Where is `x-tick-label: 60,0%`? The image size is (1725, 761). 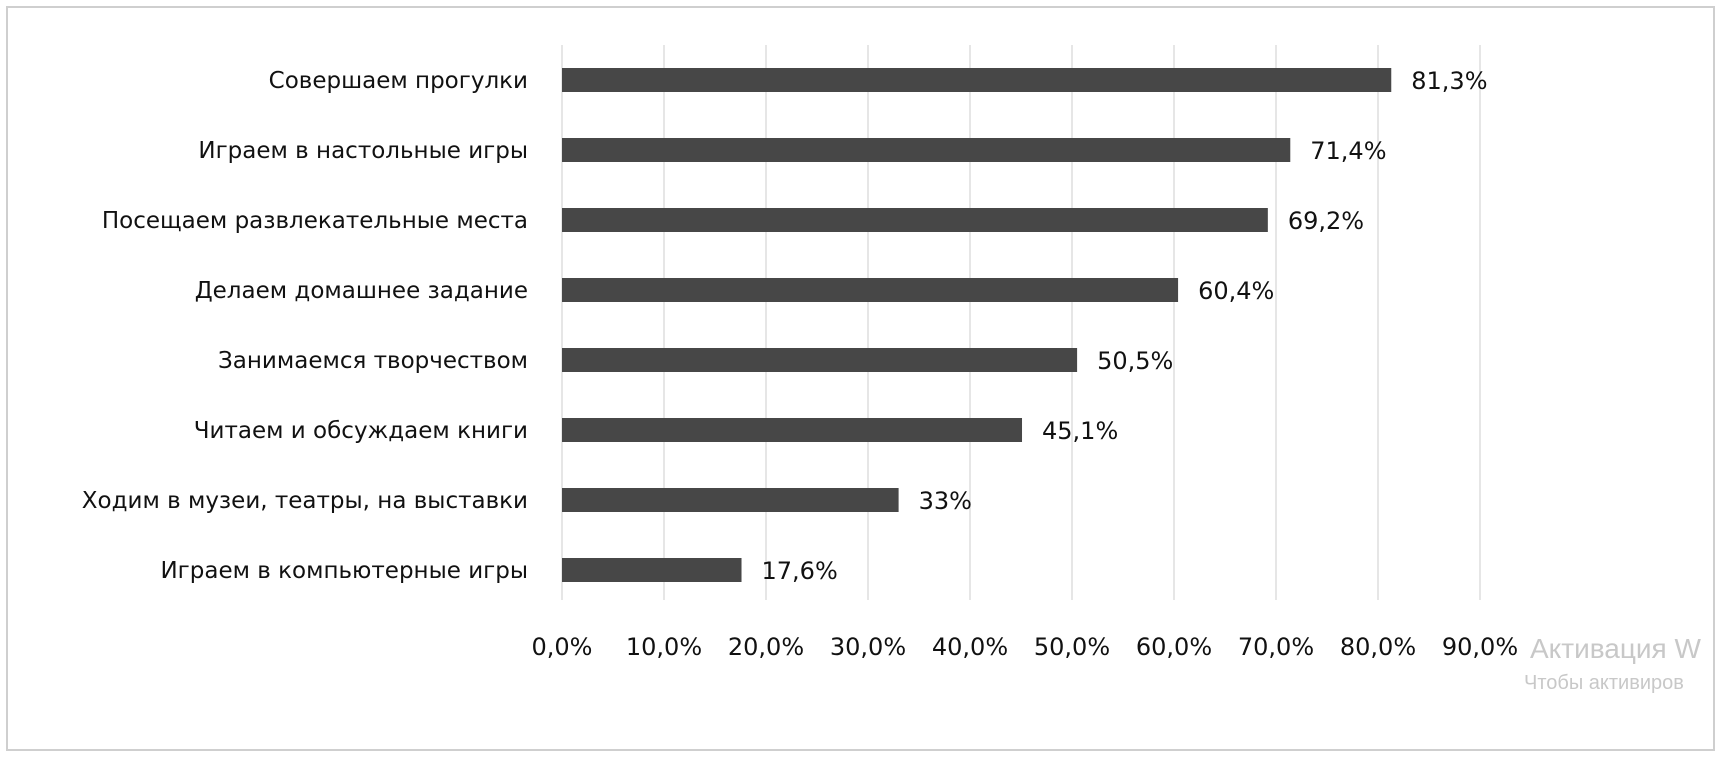 x-tick-label: 60,0% is located at coordinates (1174, 647).